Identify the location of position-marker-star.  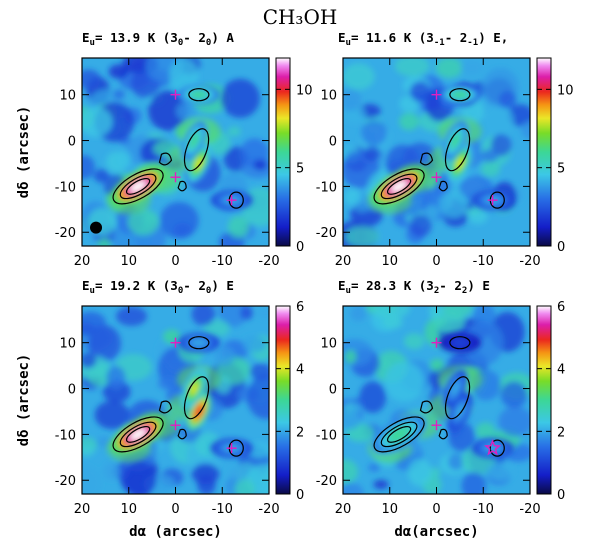
(493, 447).